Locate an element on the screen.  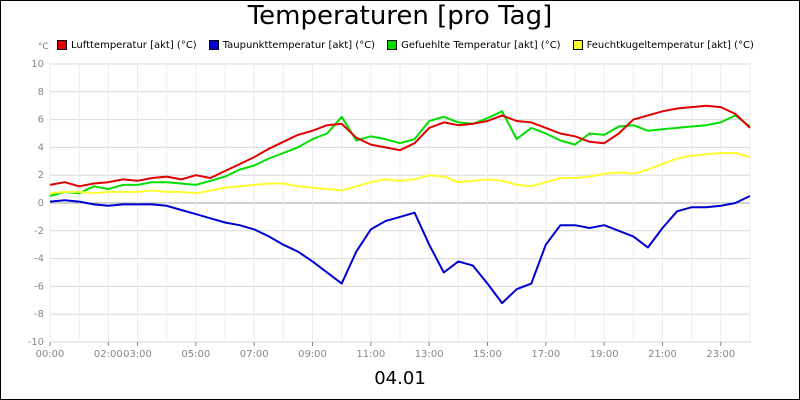
y-tick-label: -10 is located at coordinates (36, 342).